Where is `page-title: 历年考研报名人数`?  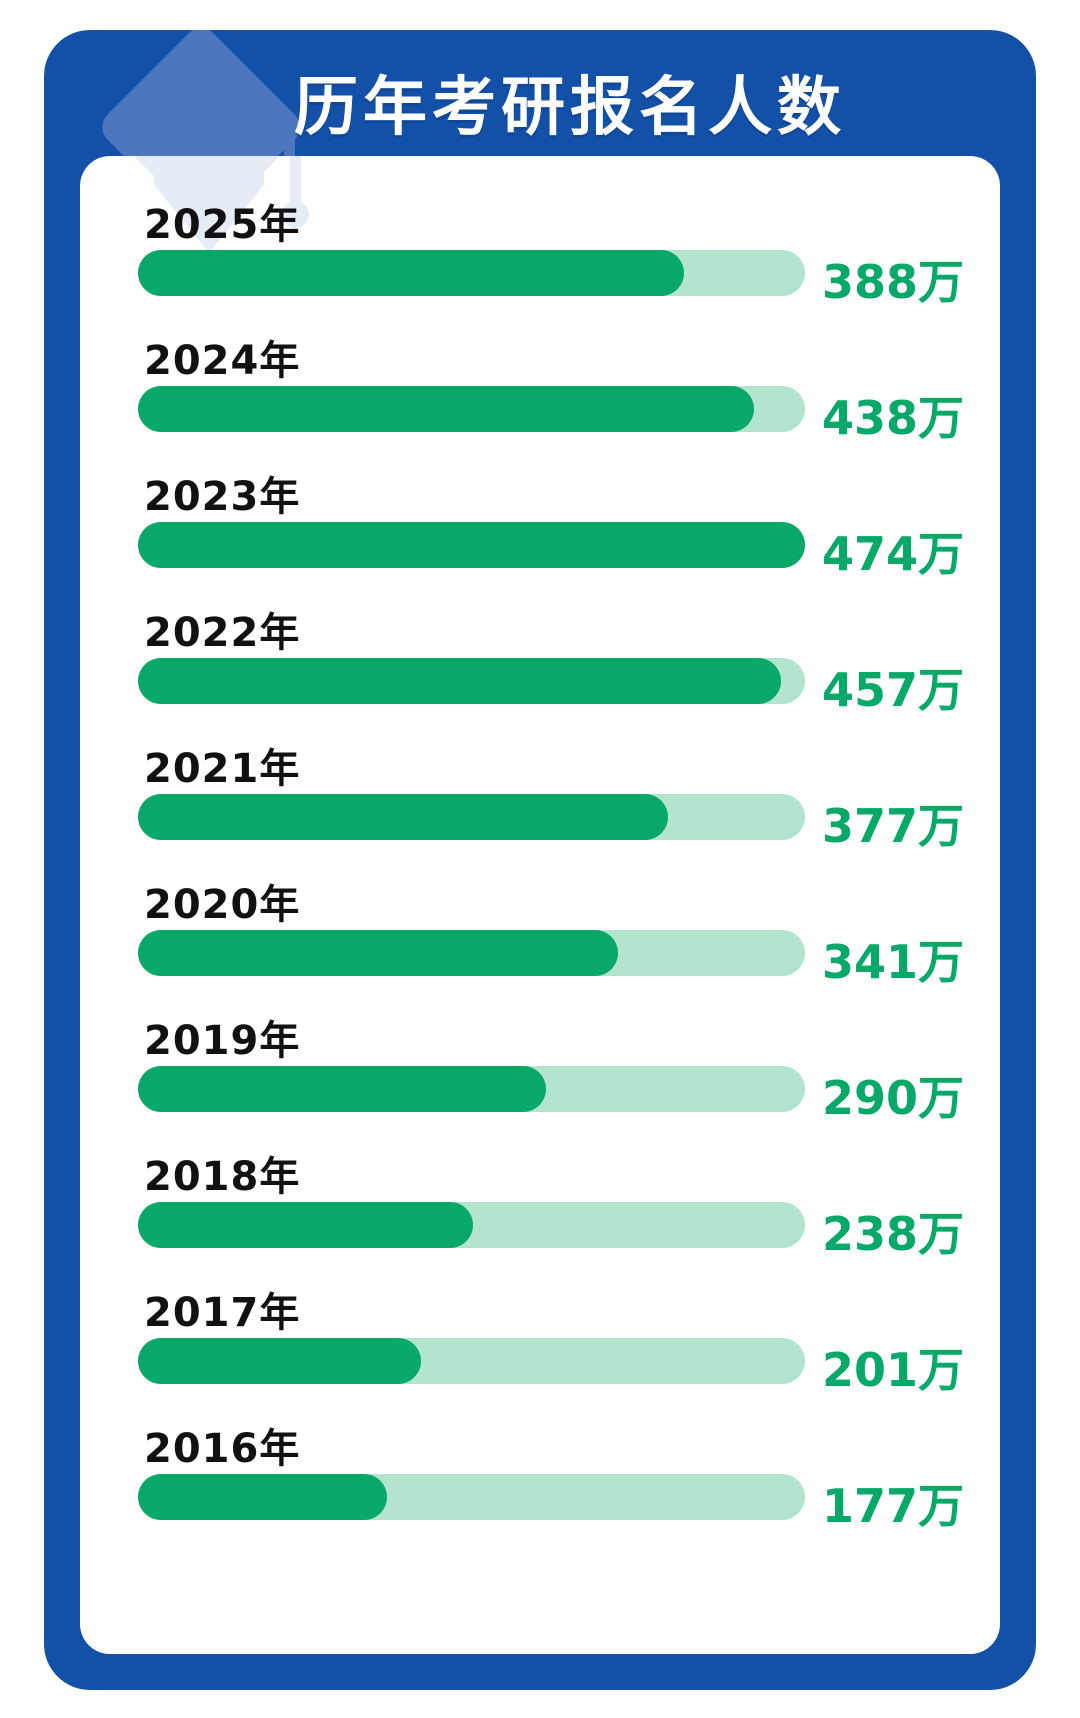
page-title: 历年考研报名人数 is located at coordinates (570, 108).